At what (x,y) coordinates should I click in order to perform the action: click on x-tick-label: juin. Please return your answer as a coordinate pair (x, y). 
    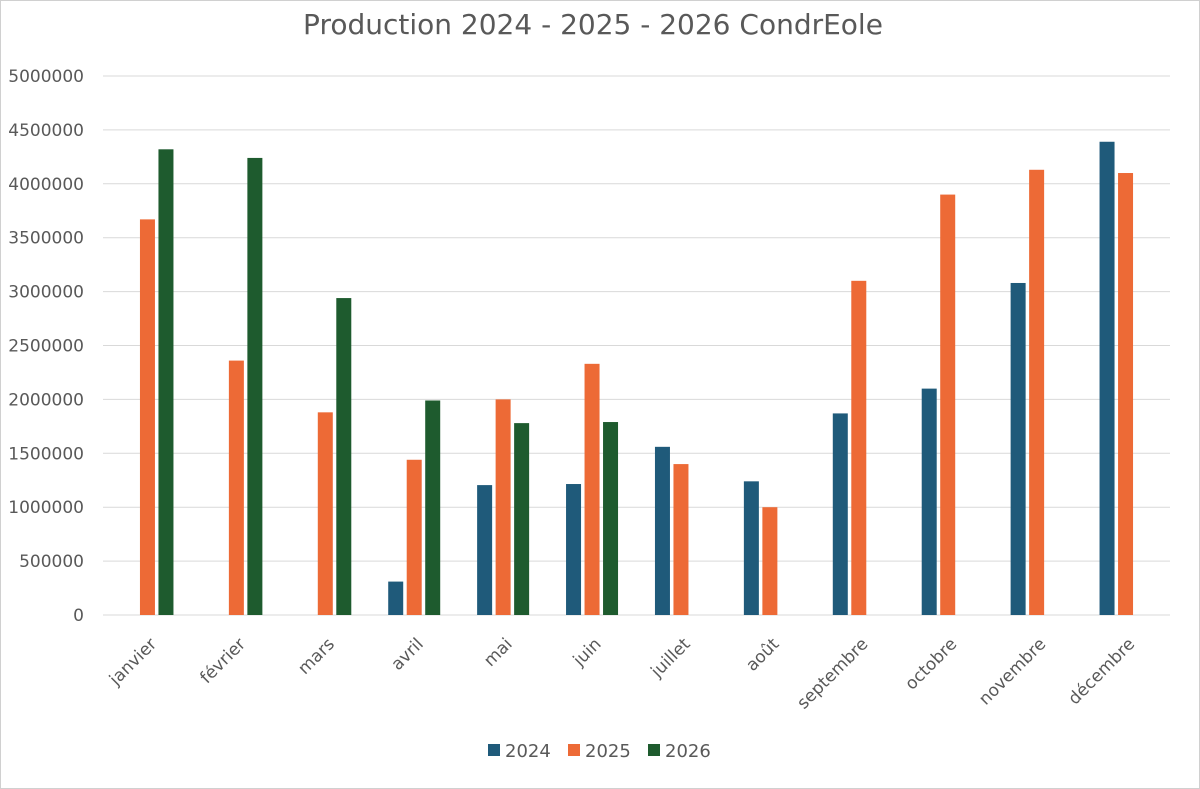
    Looking at the image, I should click on (587, 652).